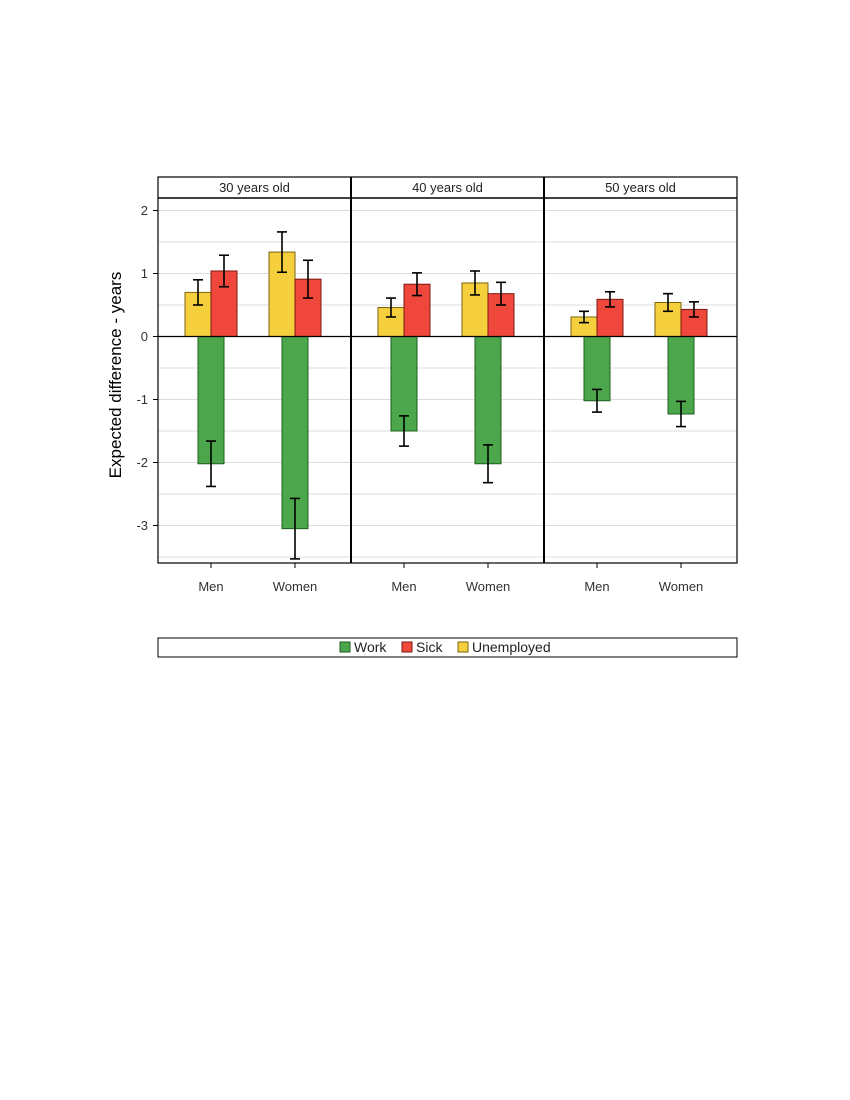 This screenshot has width=850, height=1100. Describe the element at coordinates (345, 647) in the screenshot. I see `legend-swatch-work` at that location.